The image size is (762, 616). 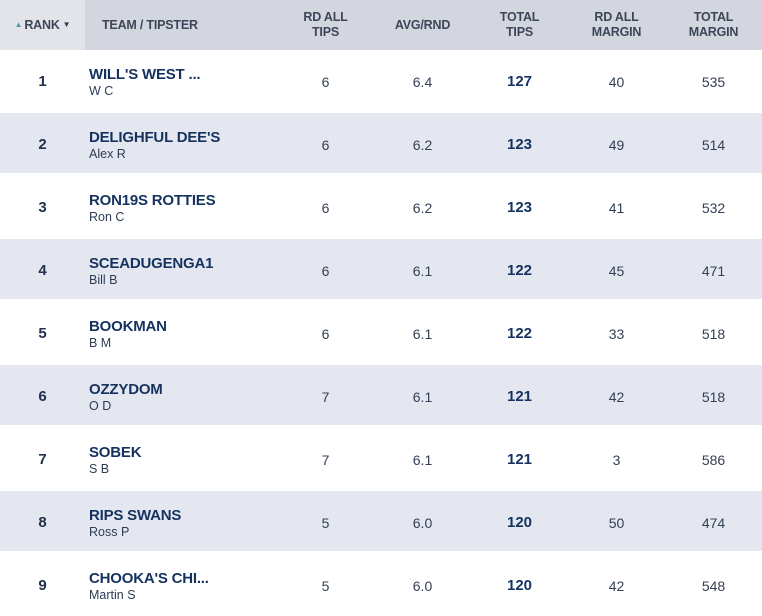 I want to click on rd-all-tips-cell: 7, so click(x=325, y=459).